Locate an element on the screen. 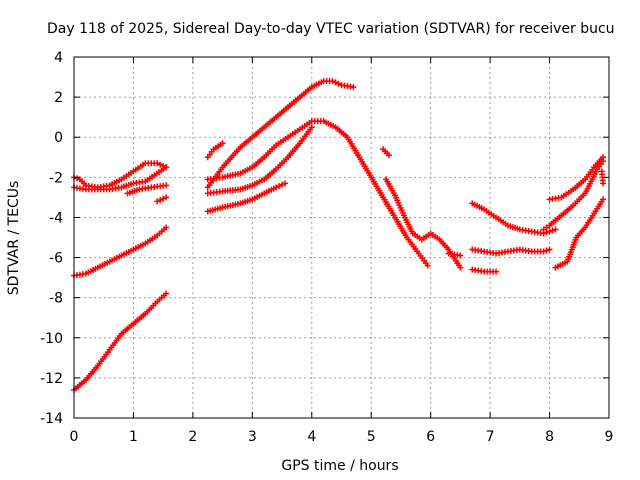 The width and height of the screenshot is (640, 480). point-track-t is located at coordinates (603, 199).